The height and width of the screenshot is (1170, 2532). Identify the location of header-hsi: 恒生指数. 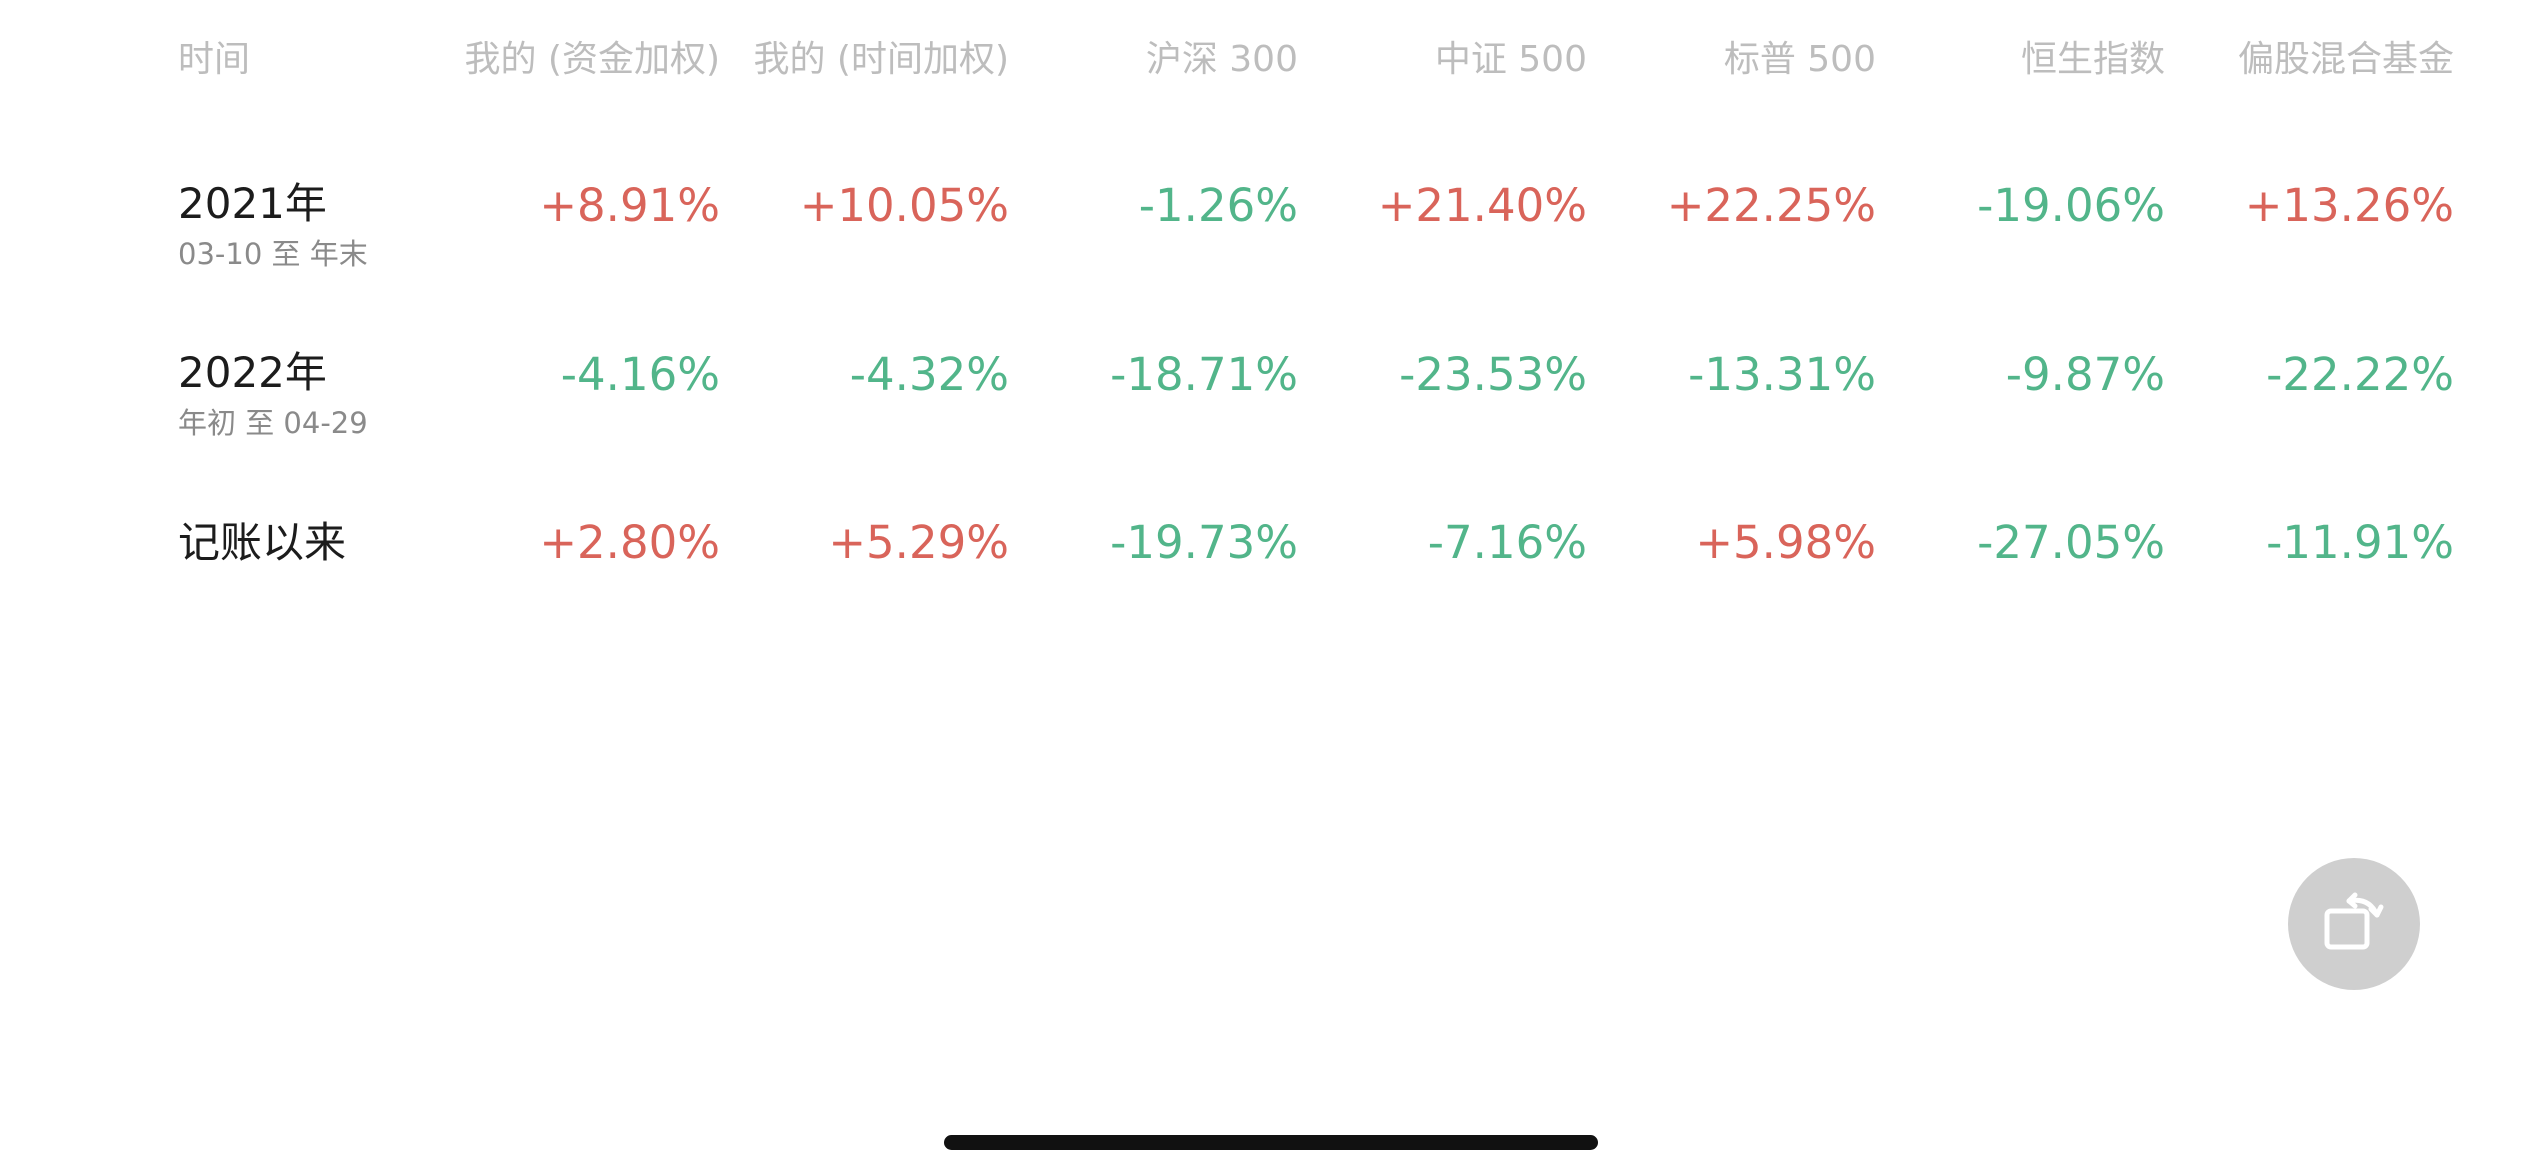
(2092, 59).